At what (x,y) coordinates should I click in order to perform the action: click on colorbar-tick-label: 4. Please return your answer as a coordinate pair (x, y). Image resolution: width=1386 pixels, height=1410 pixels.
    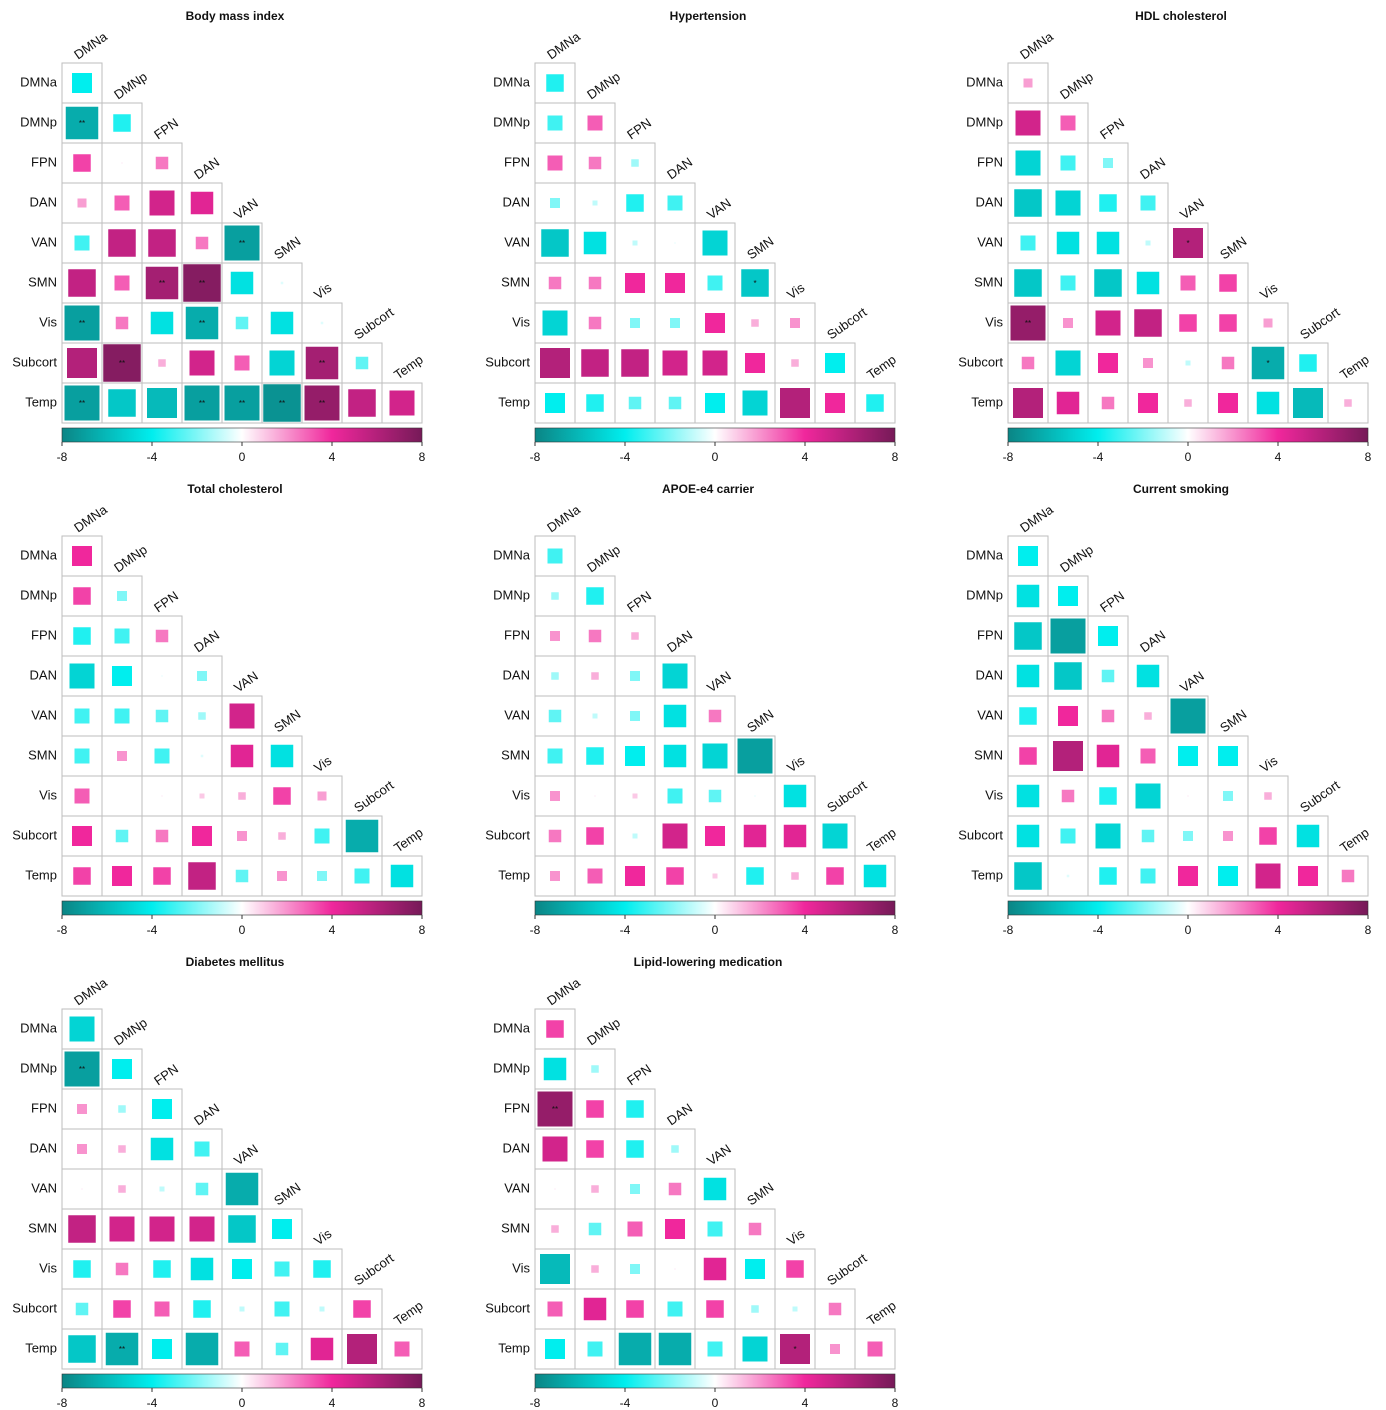
    Looking at the image, I should click on (1278, 457).